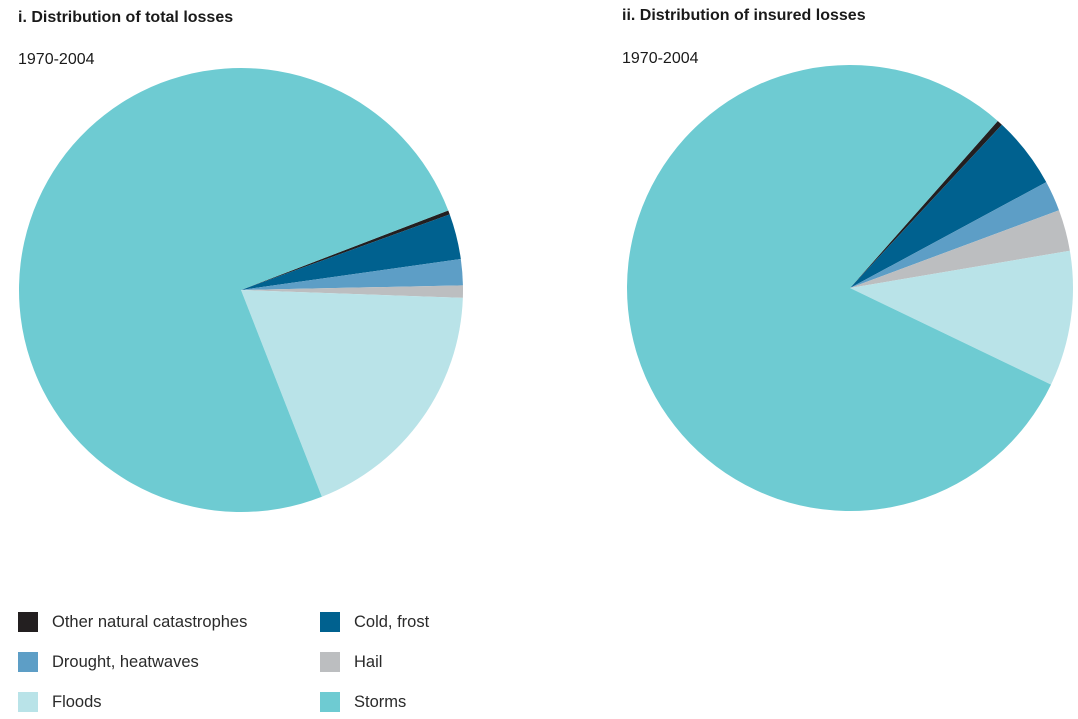  Describe the element at coordinates (351, 662) in the screenshot. I see `legend-item-hail: Hail` at that location.